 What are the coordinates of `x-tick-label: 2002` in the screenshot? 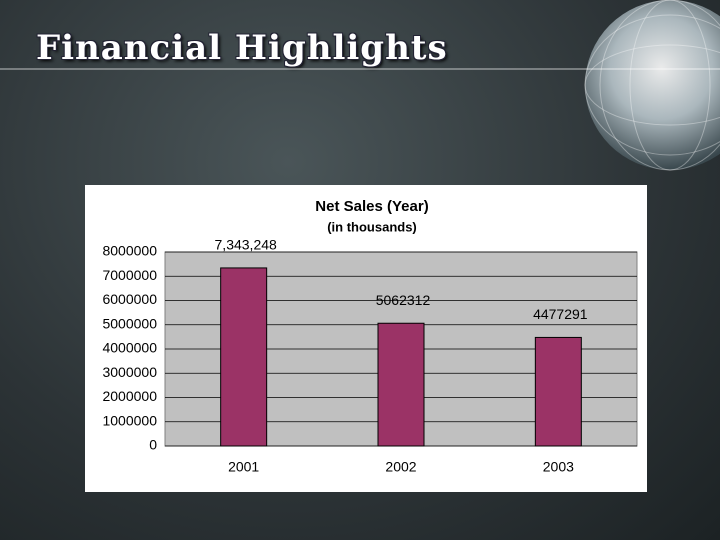 It's located at (400, 467).